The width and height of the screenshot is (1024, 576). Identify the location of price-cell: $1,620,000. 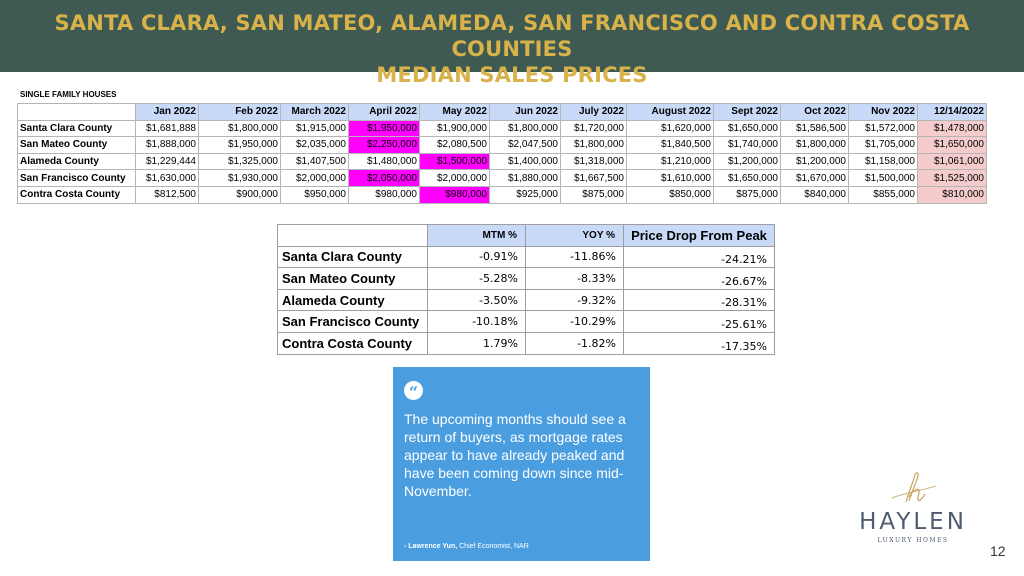
(670, 128).